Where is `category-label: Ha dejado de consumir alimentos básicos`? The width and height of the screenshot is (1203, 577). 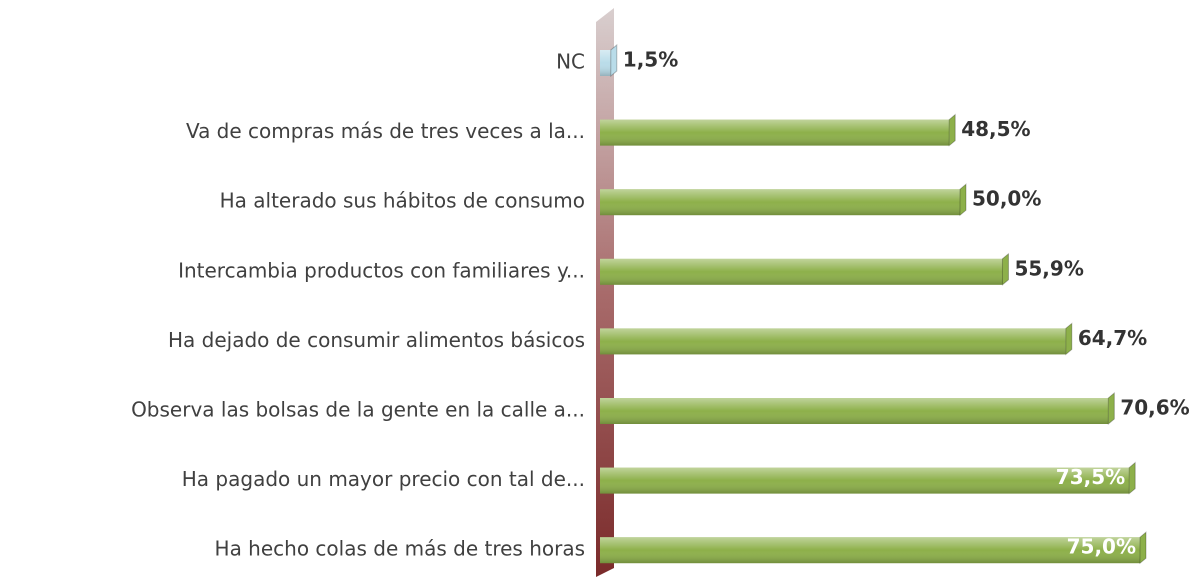 category-label: Ha dejado de consumir alimentos básicos is located at coordinates (376, 340).